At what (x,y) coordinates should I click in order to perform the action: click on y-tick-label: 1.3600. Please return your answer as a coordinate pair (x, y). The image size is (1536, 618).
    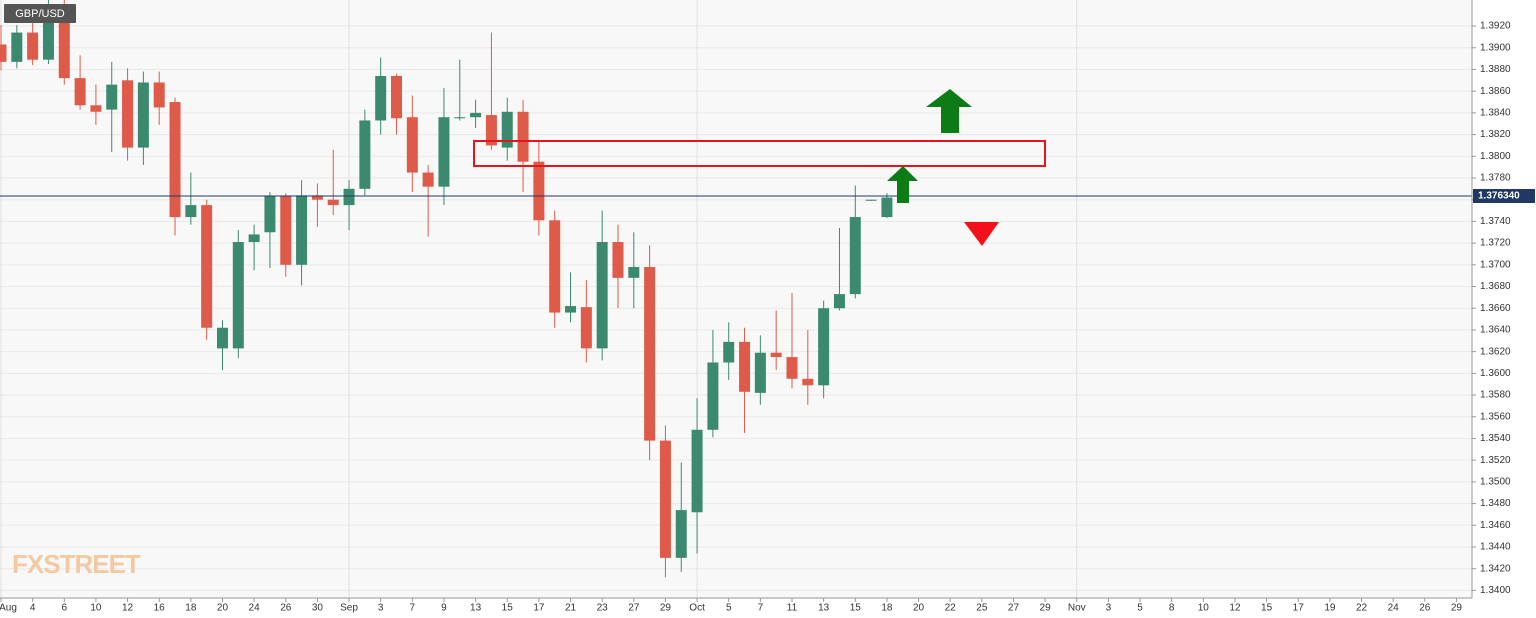
    Looking at the image, I should click on (1495, 373).